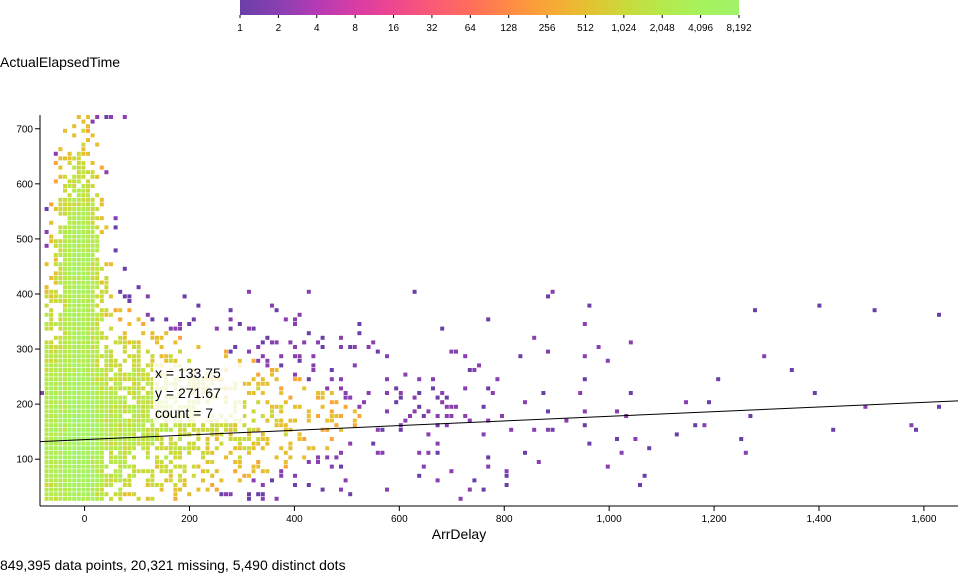 The height and width of the screenshot is (574, 968). I want to click on y-tick-label: 200, so click(24, 405).